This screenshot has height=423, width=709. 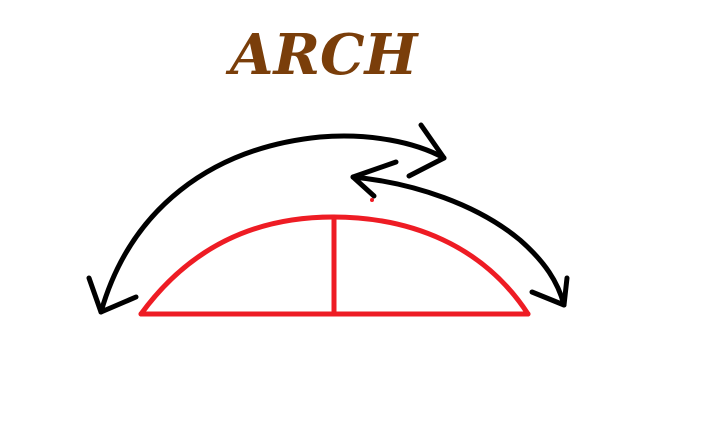 I want to click on diagram-title: ARCH, so click(x=322, y=55).